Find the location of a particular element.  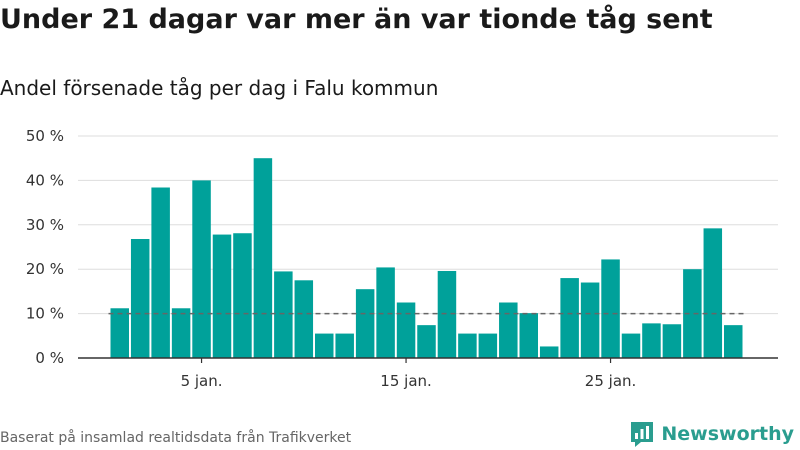

y-tick-label: 30 % is located at coordinates (45, 225).